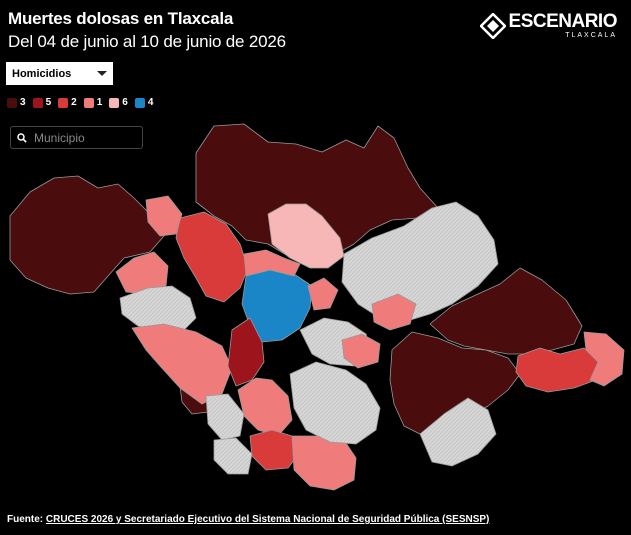 Image resolution: width=631 pixels, height=535 pixels. I want to click on source-prefix: Fuente:, so click(26, 519).